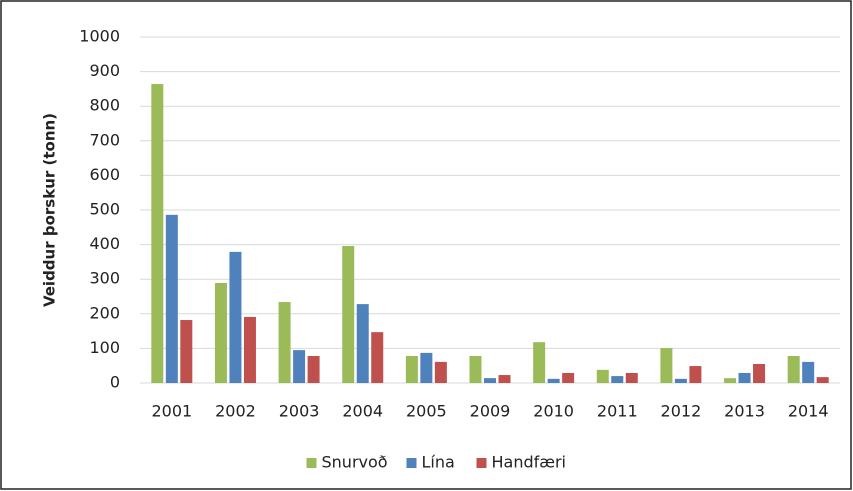 The height and width of the screenshot is (491, 853). What do you see at coordinates (104, 347) in the screenshot?
I see `y-tick-label: 100` at bounding box center [104, 347].